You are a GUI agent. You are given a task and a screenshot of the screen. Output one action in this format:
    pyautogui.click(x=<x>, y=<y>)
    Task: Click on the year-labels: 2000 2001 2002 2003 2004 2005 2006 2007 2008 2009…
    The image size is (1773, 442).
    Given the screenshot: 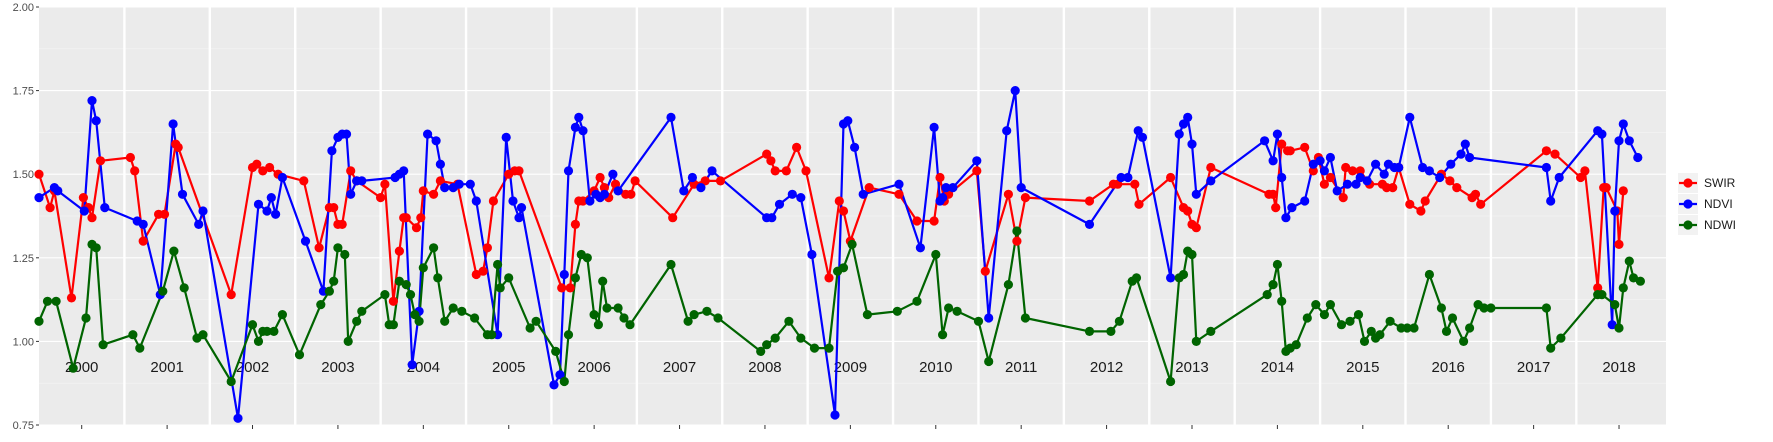 What is the action you would take?
    pyautogui.click(x=850, y=367)
    